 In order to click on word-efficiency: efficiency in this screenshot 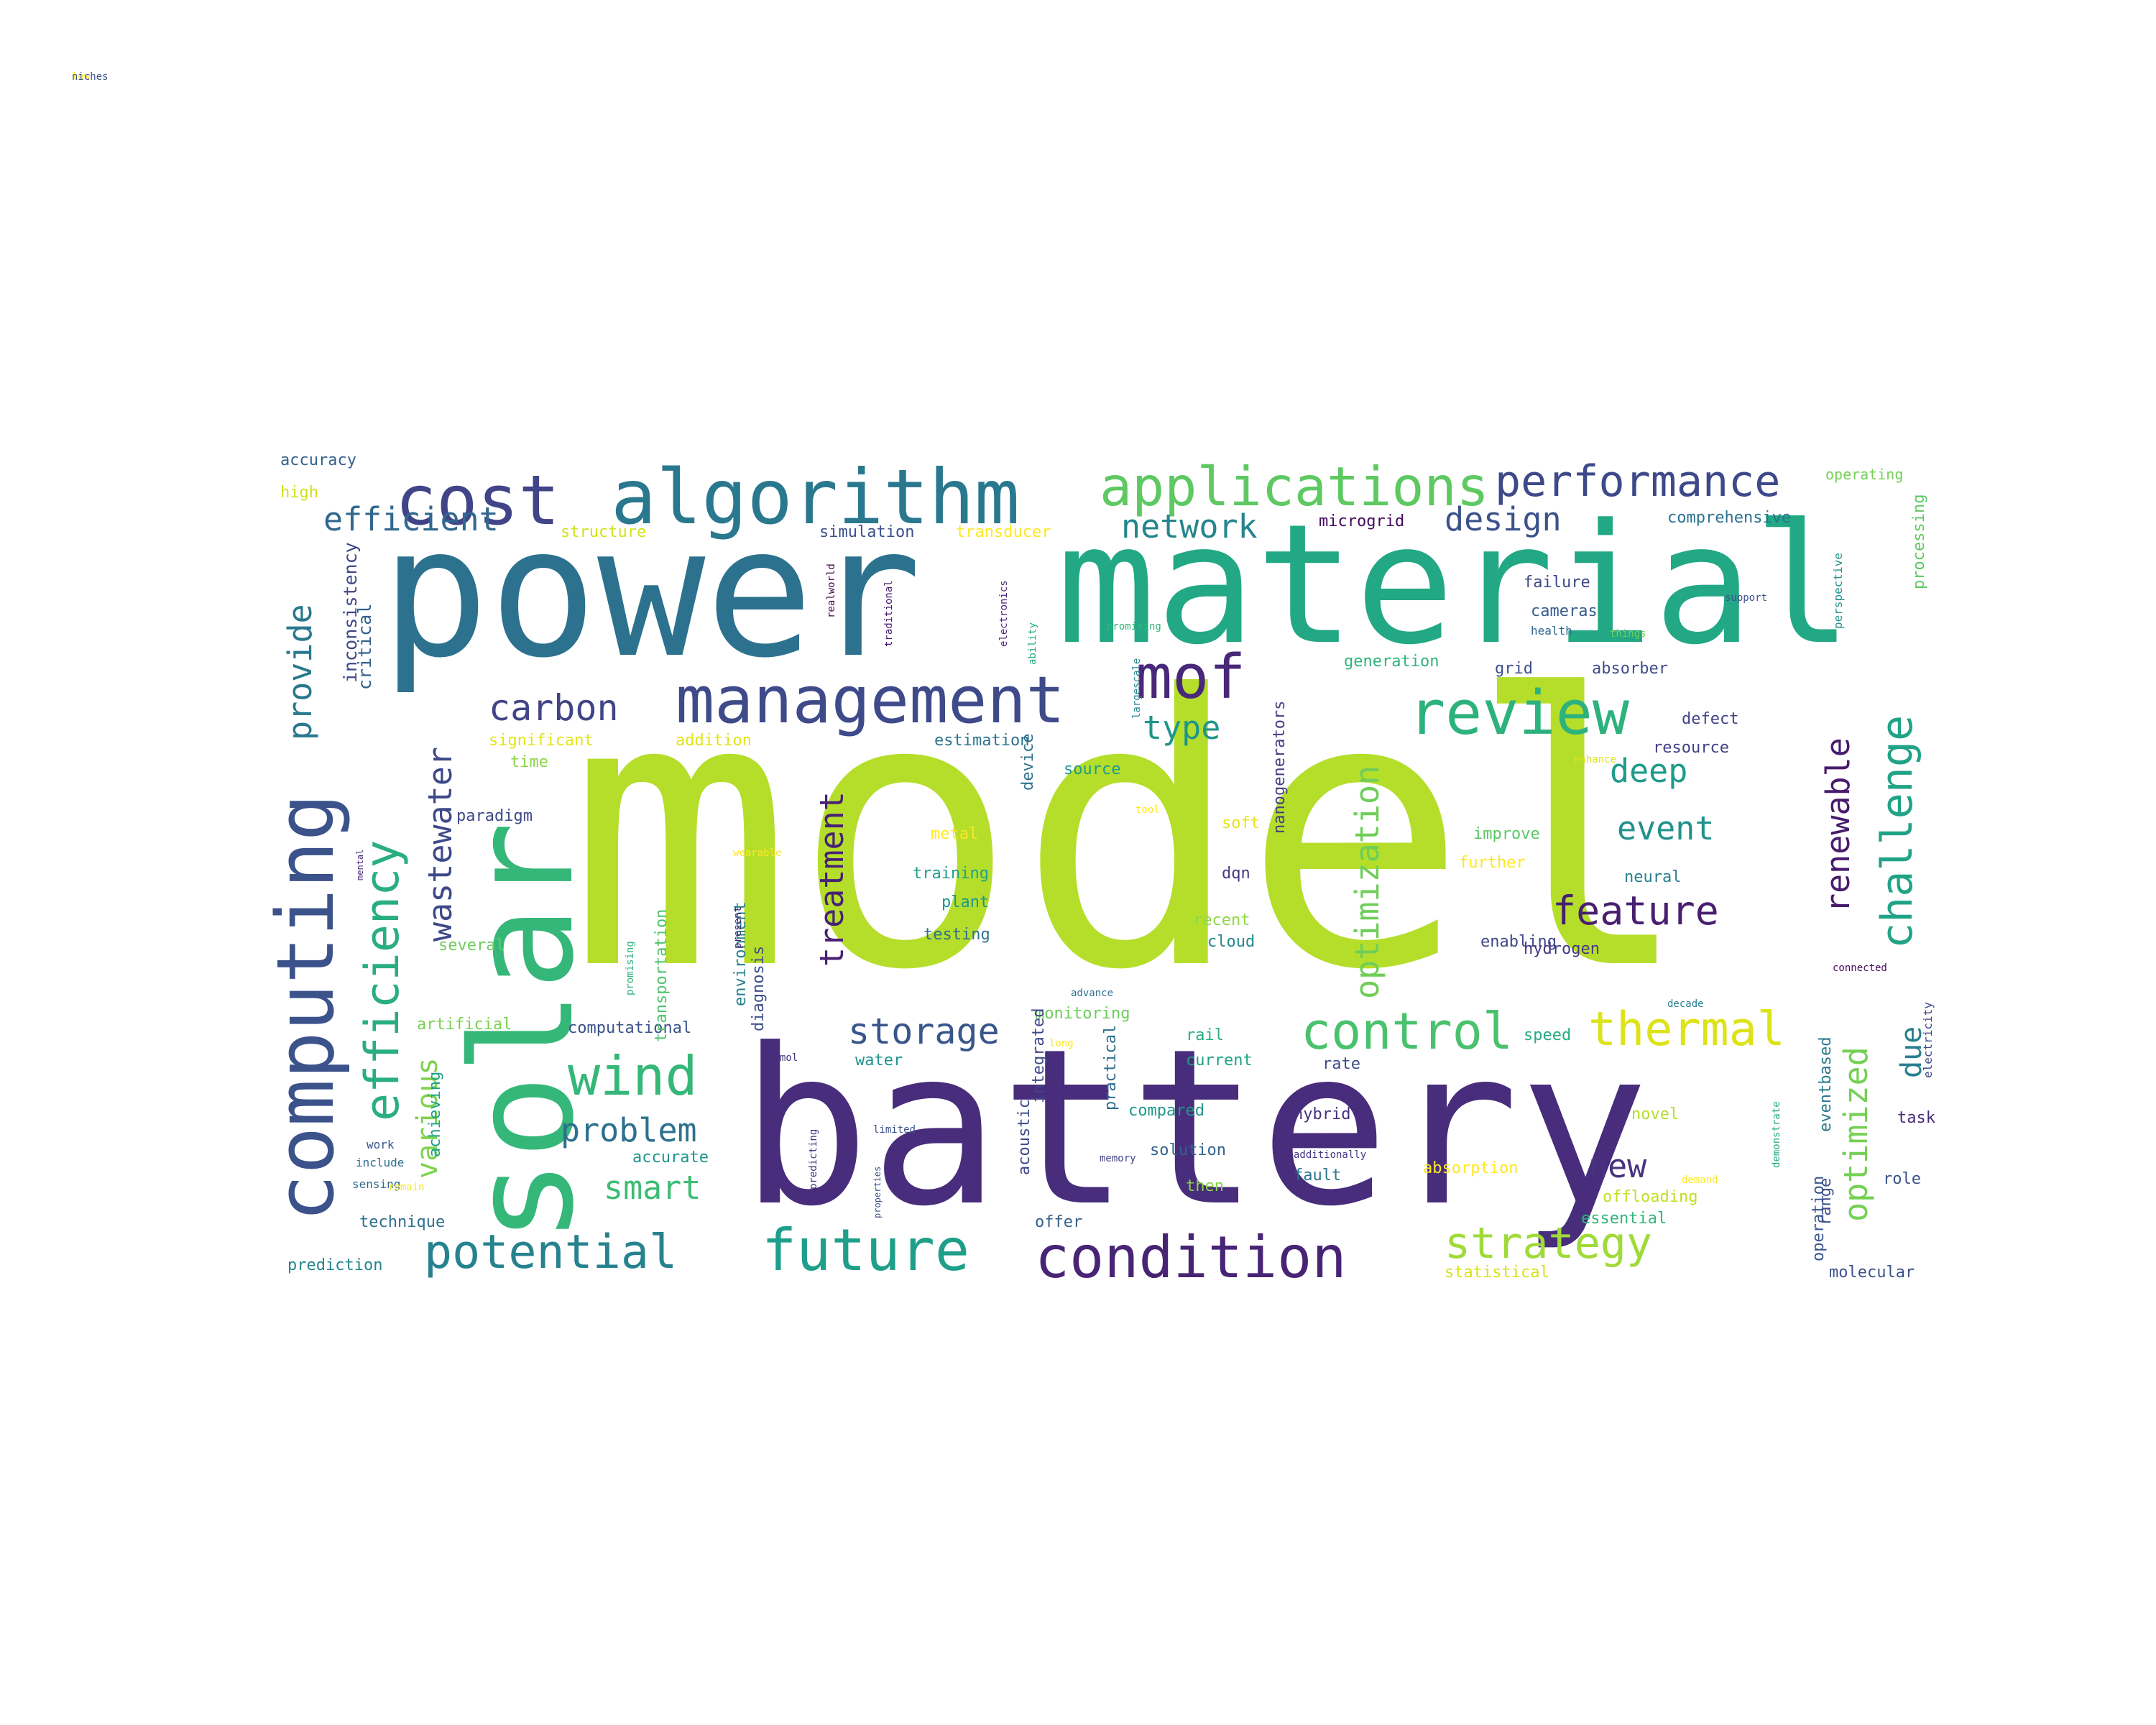, I will do `click(383, 980)`.